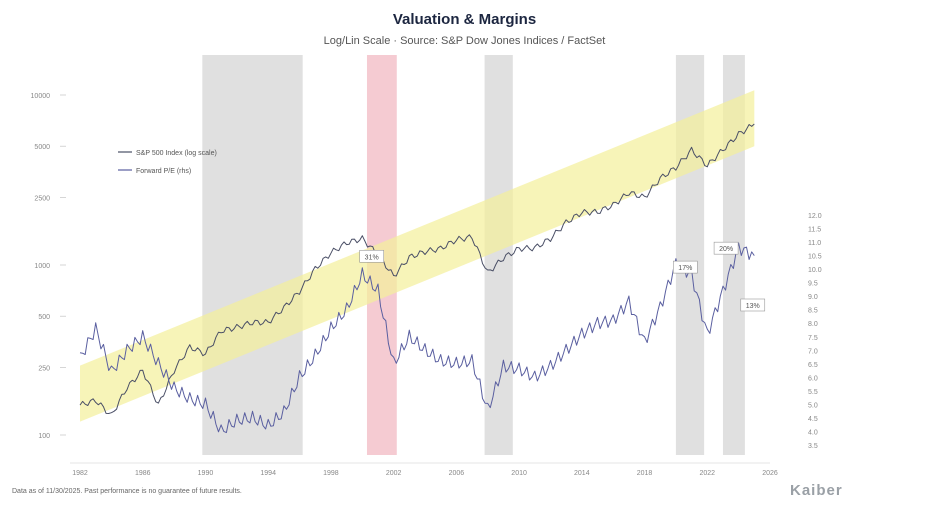 The width and height of the screenshot is (929, 509). I want to click on x-tick-label-1: 1986, so click(143, 473).